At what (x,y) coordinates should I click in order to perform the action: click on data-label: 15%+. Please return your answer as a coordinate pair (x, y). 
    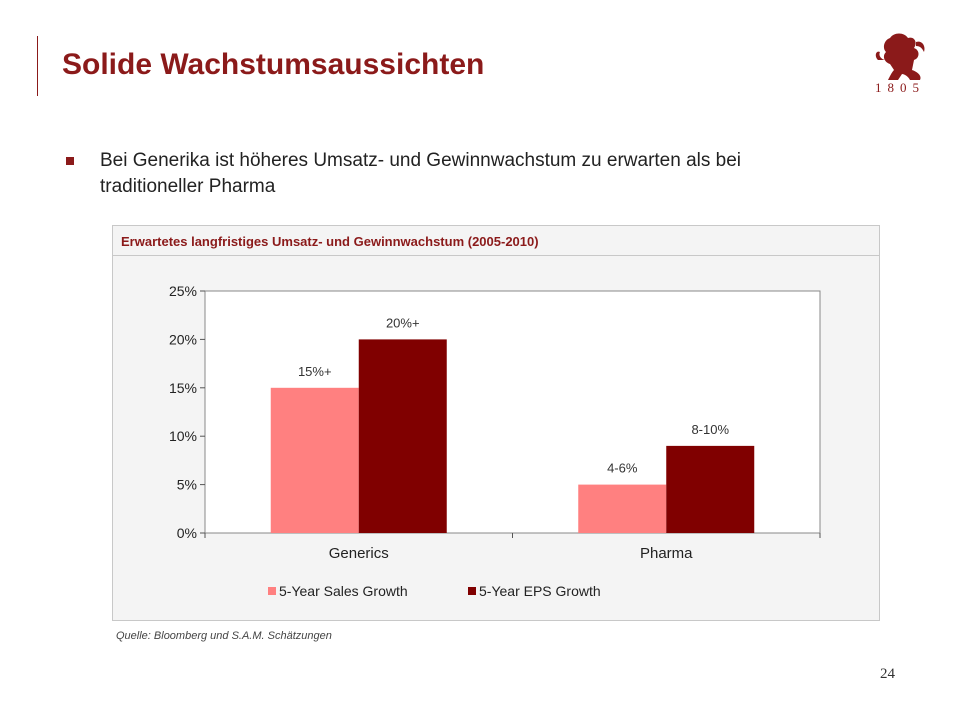
    Looking at the image, I should click on (315, 371).